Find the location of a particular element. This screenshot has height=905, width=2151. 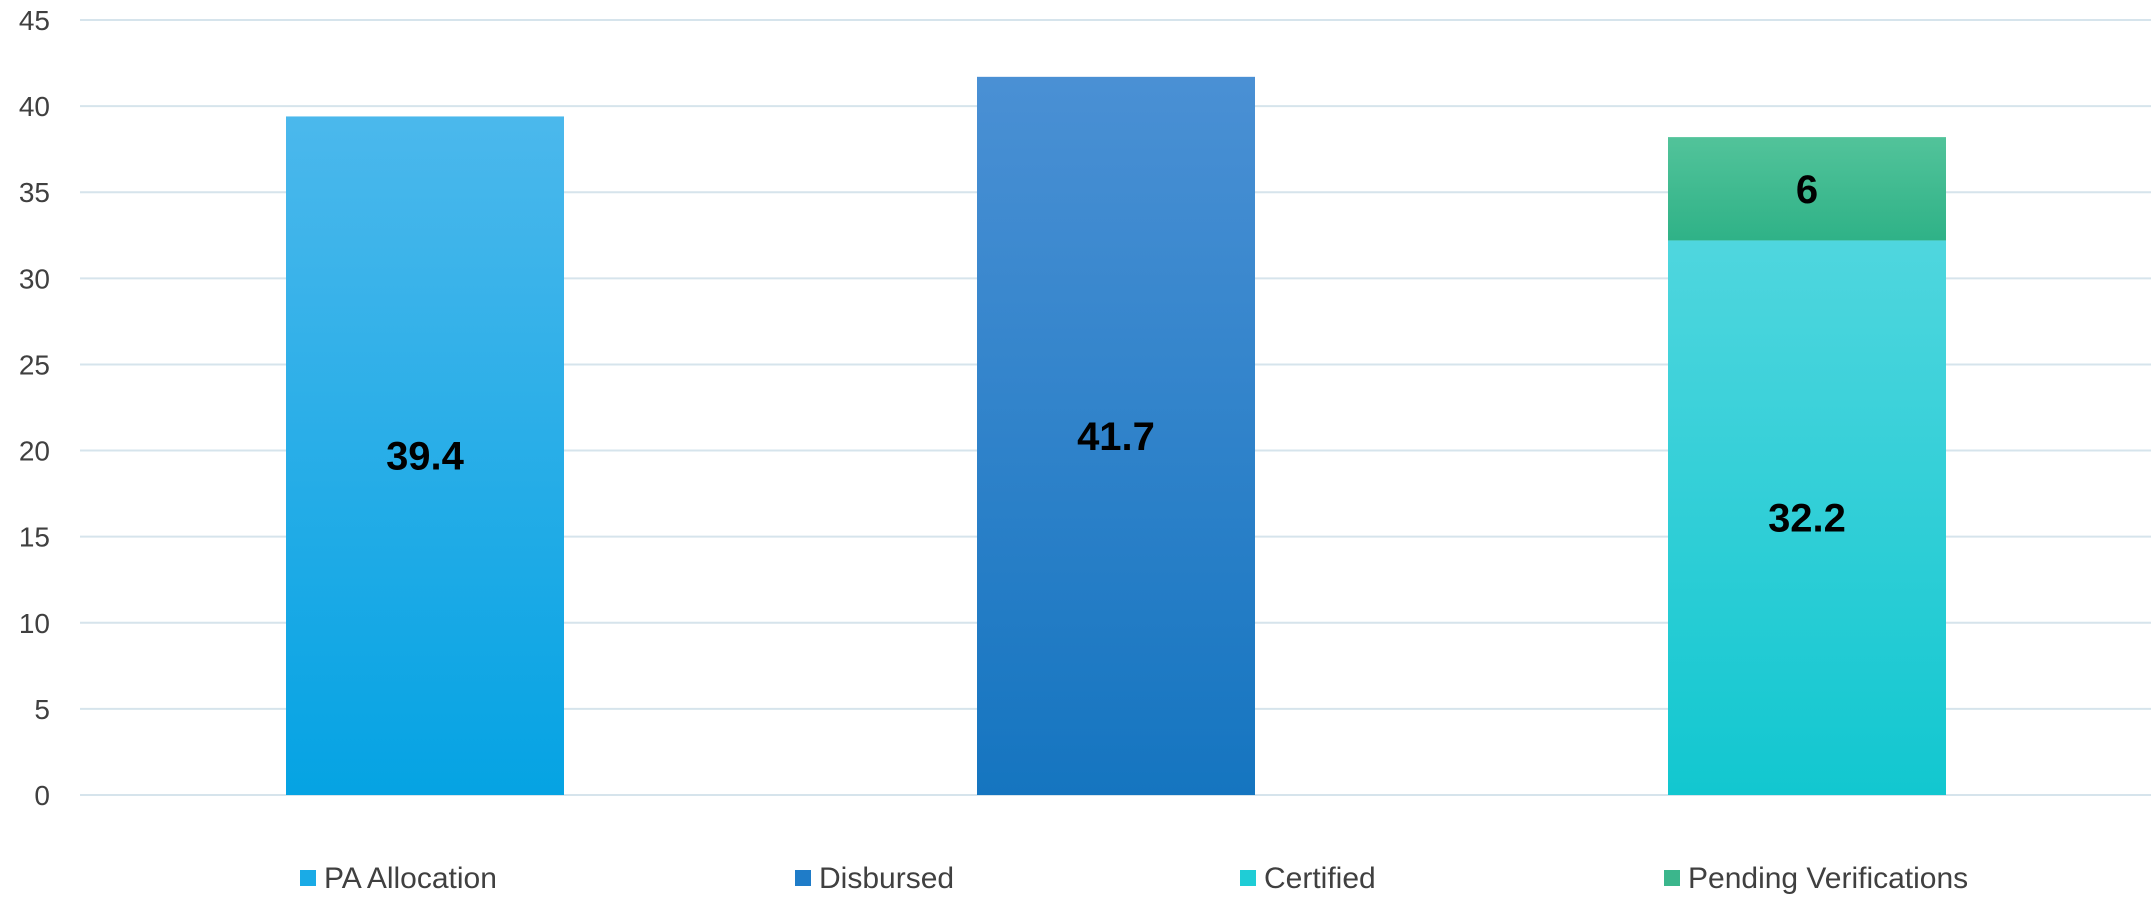

y-tick-label-30: 30 is located at coordinates (34, 278).